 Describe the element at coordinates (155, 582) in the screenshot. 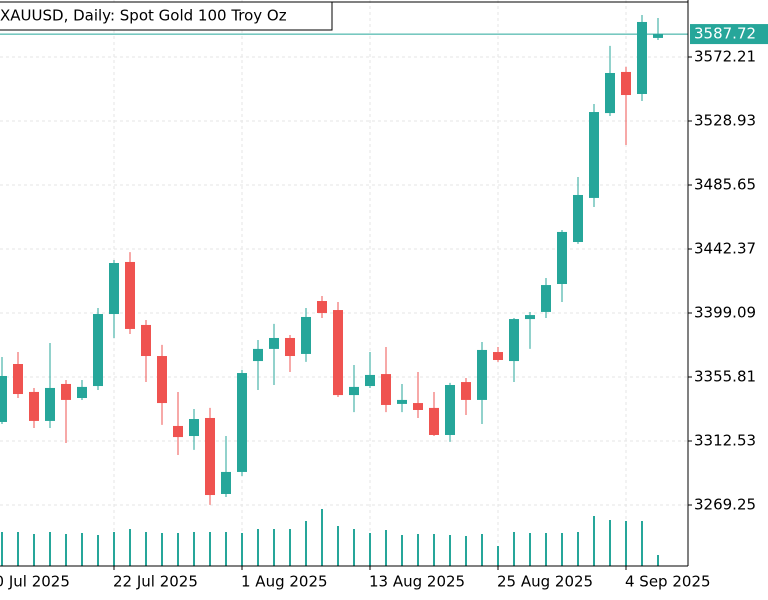

I see `x-tick-label: 22 Jul 2025` at that location.